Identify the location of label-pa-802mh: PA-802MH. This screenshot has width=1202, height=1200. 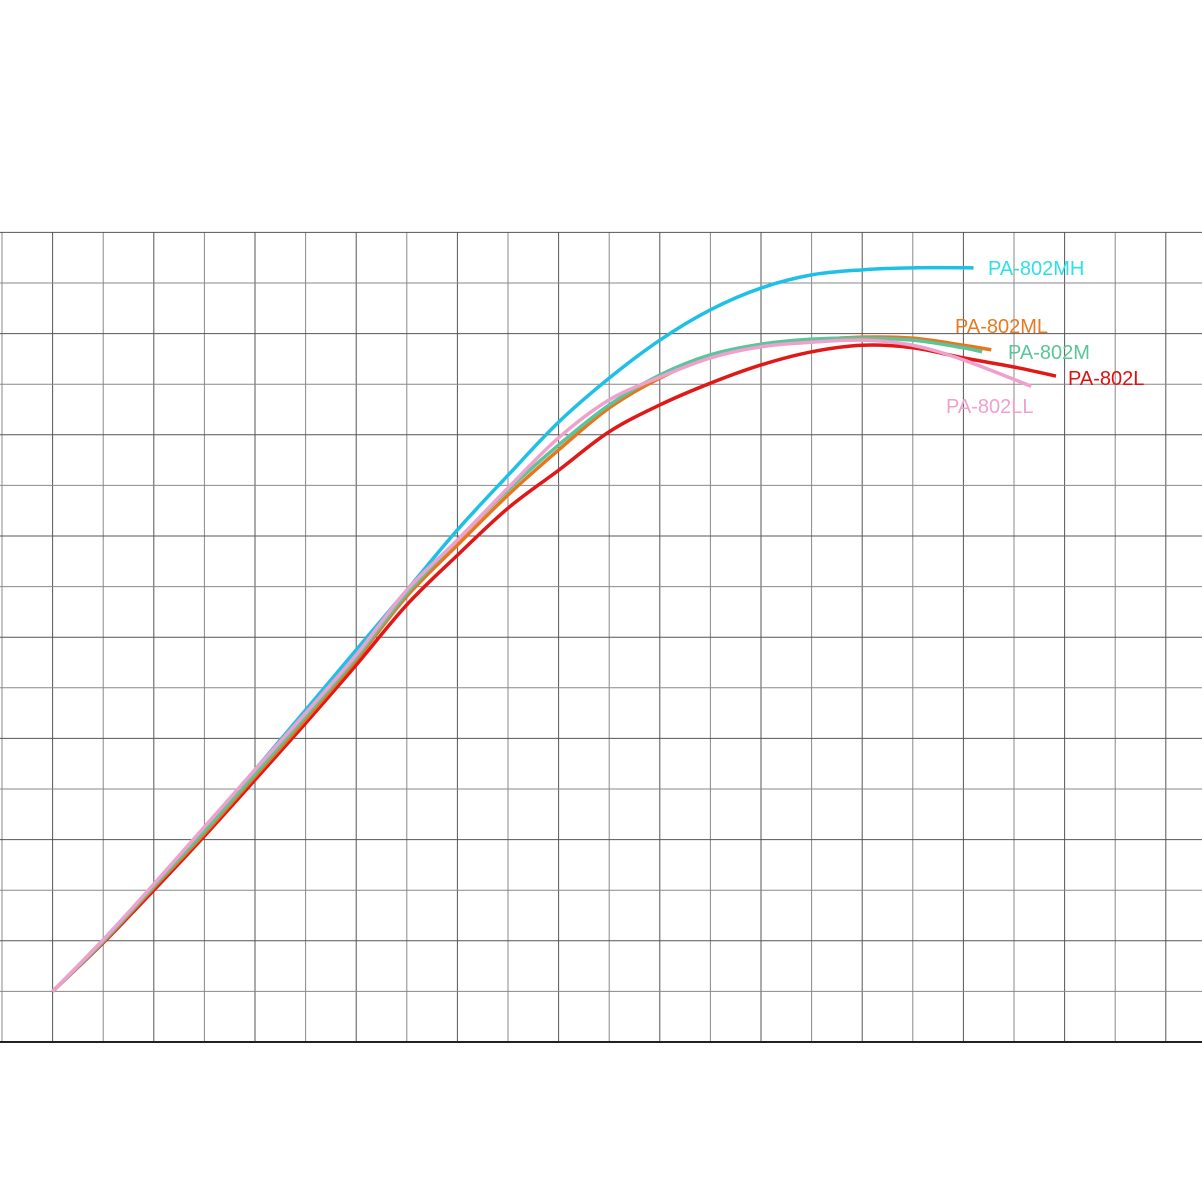
(1036, 269).